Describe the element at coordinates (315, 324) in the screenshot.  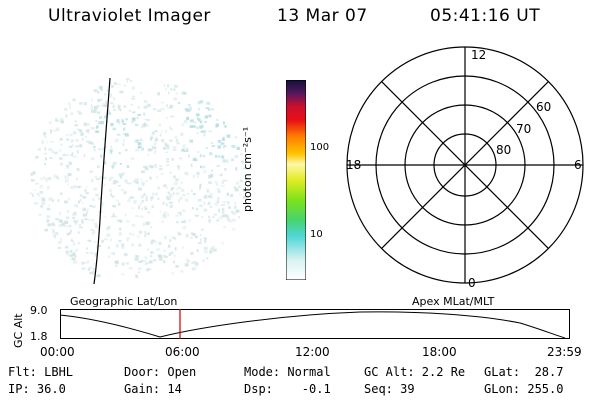
I see `timeline-frame` at that location.